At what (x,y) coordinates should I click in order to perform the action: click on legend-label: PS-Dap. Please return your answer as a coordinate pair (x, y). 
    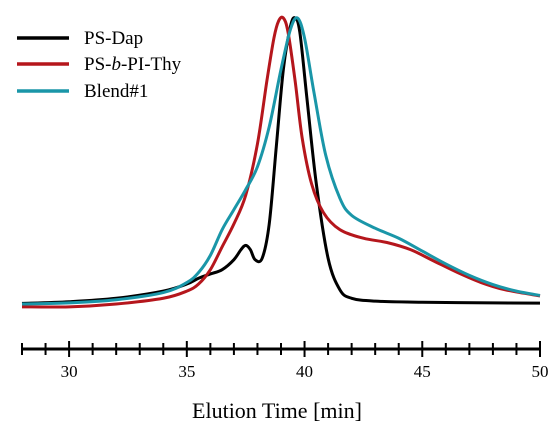
    Looking at the image, I should click on (113, 38).